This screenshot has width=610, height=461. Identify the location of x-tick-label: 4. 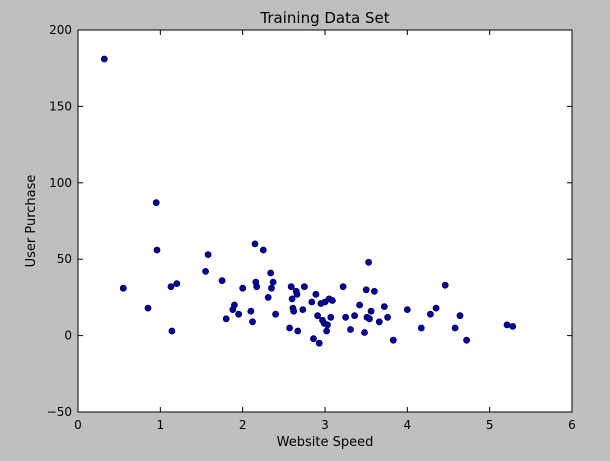
(408, 425).